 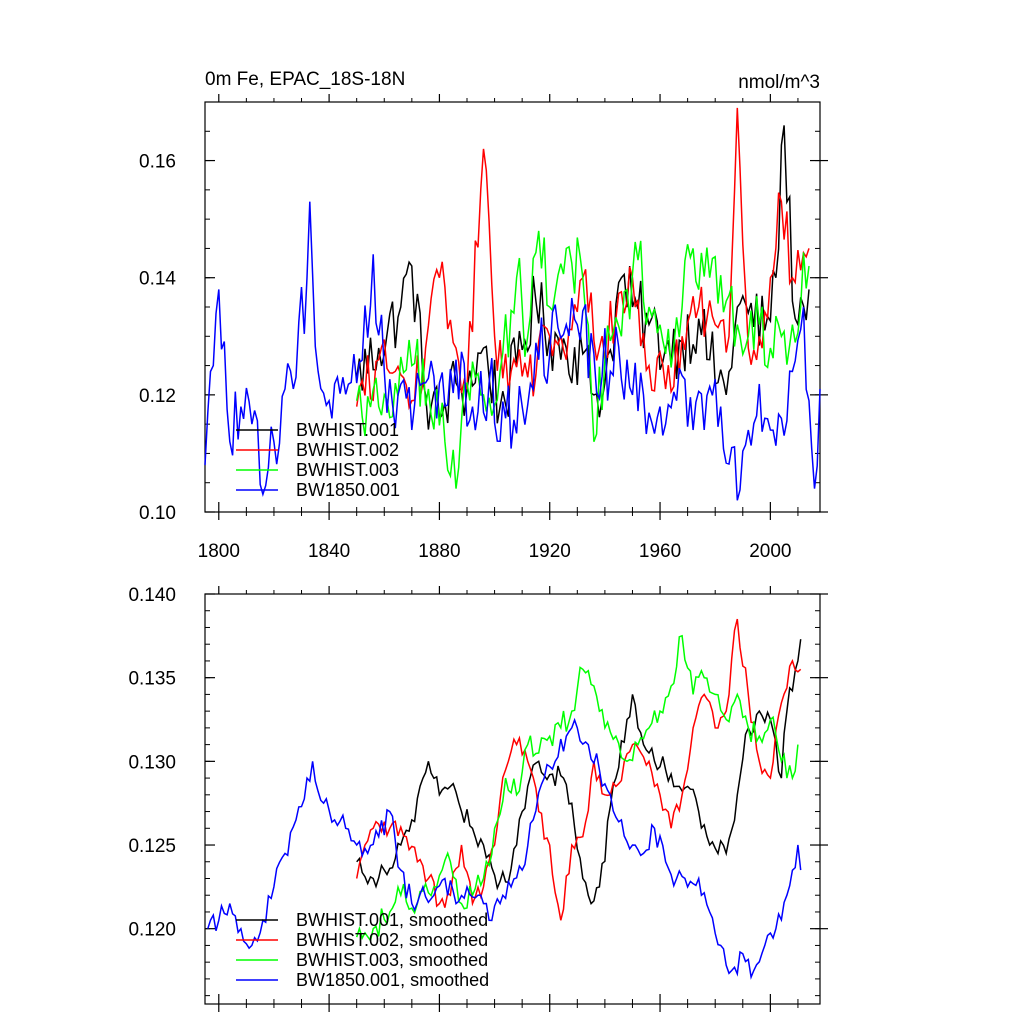 What do you see at coordinates (152, 679) in the screenshot?
I see `y-tick-label: 0.135` at bounding box center [152, 679].